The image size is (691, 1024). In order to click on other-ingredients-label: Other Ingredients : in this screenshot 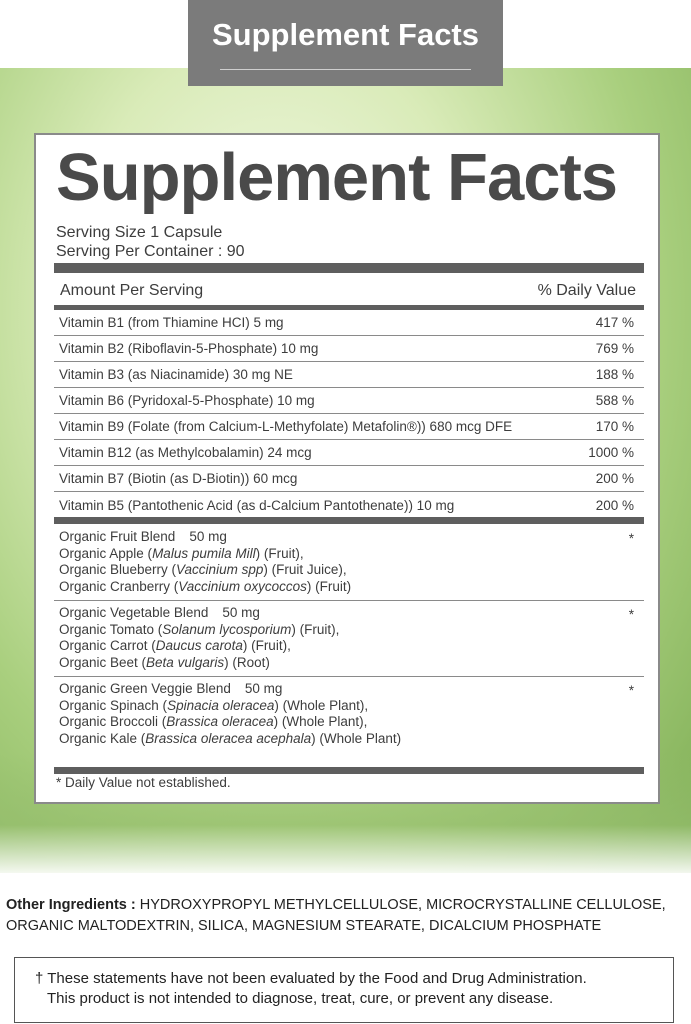, I will do `click(71, 905)`.